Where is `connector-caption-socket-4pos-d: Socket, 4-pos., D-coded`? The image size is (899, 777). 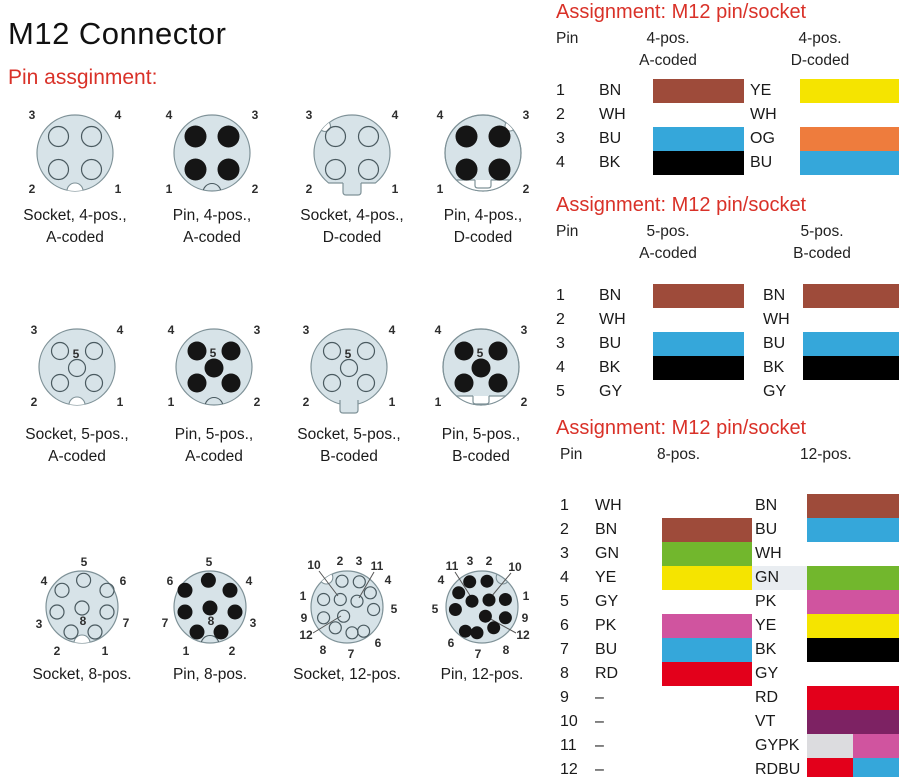
connector-caption-socket-4pos-d: Socket, 4-pos., D-coded is located at coordinates (352, 227).